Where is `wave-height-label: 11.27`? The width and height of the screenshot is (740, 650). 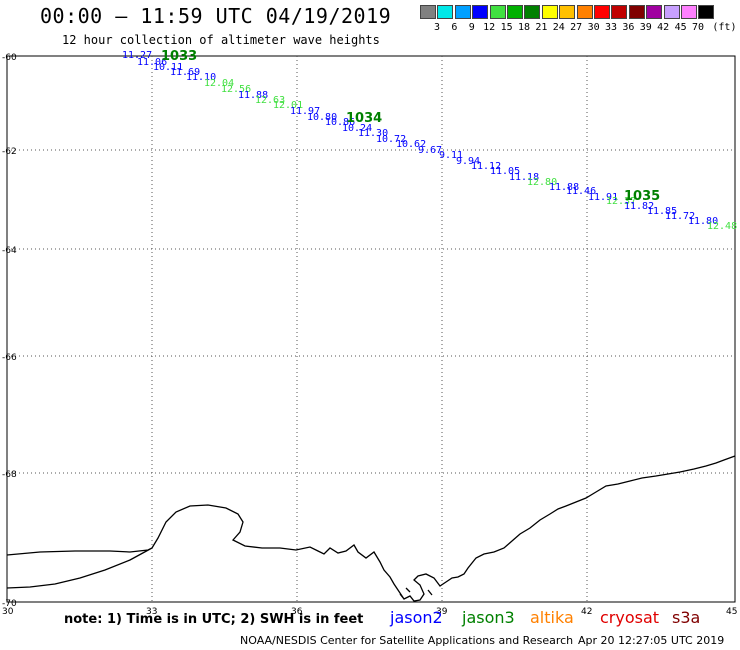
wave-height-label: 11.27 is located at coordinates (137, 55).